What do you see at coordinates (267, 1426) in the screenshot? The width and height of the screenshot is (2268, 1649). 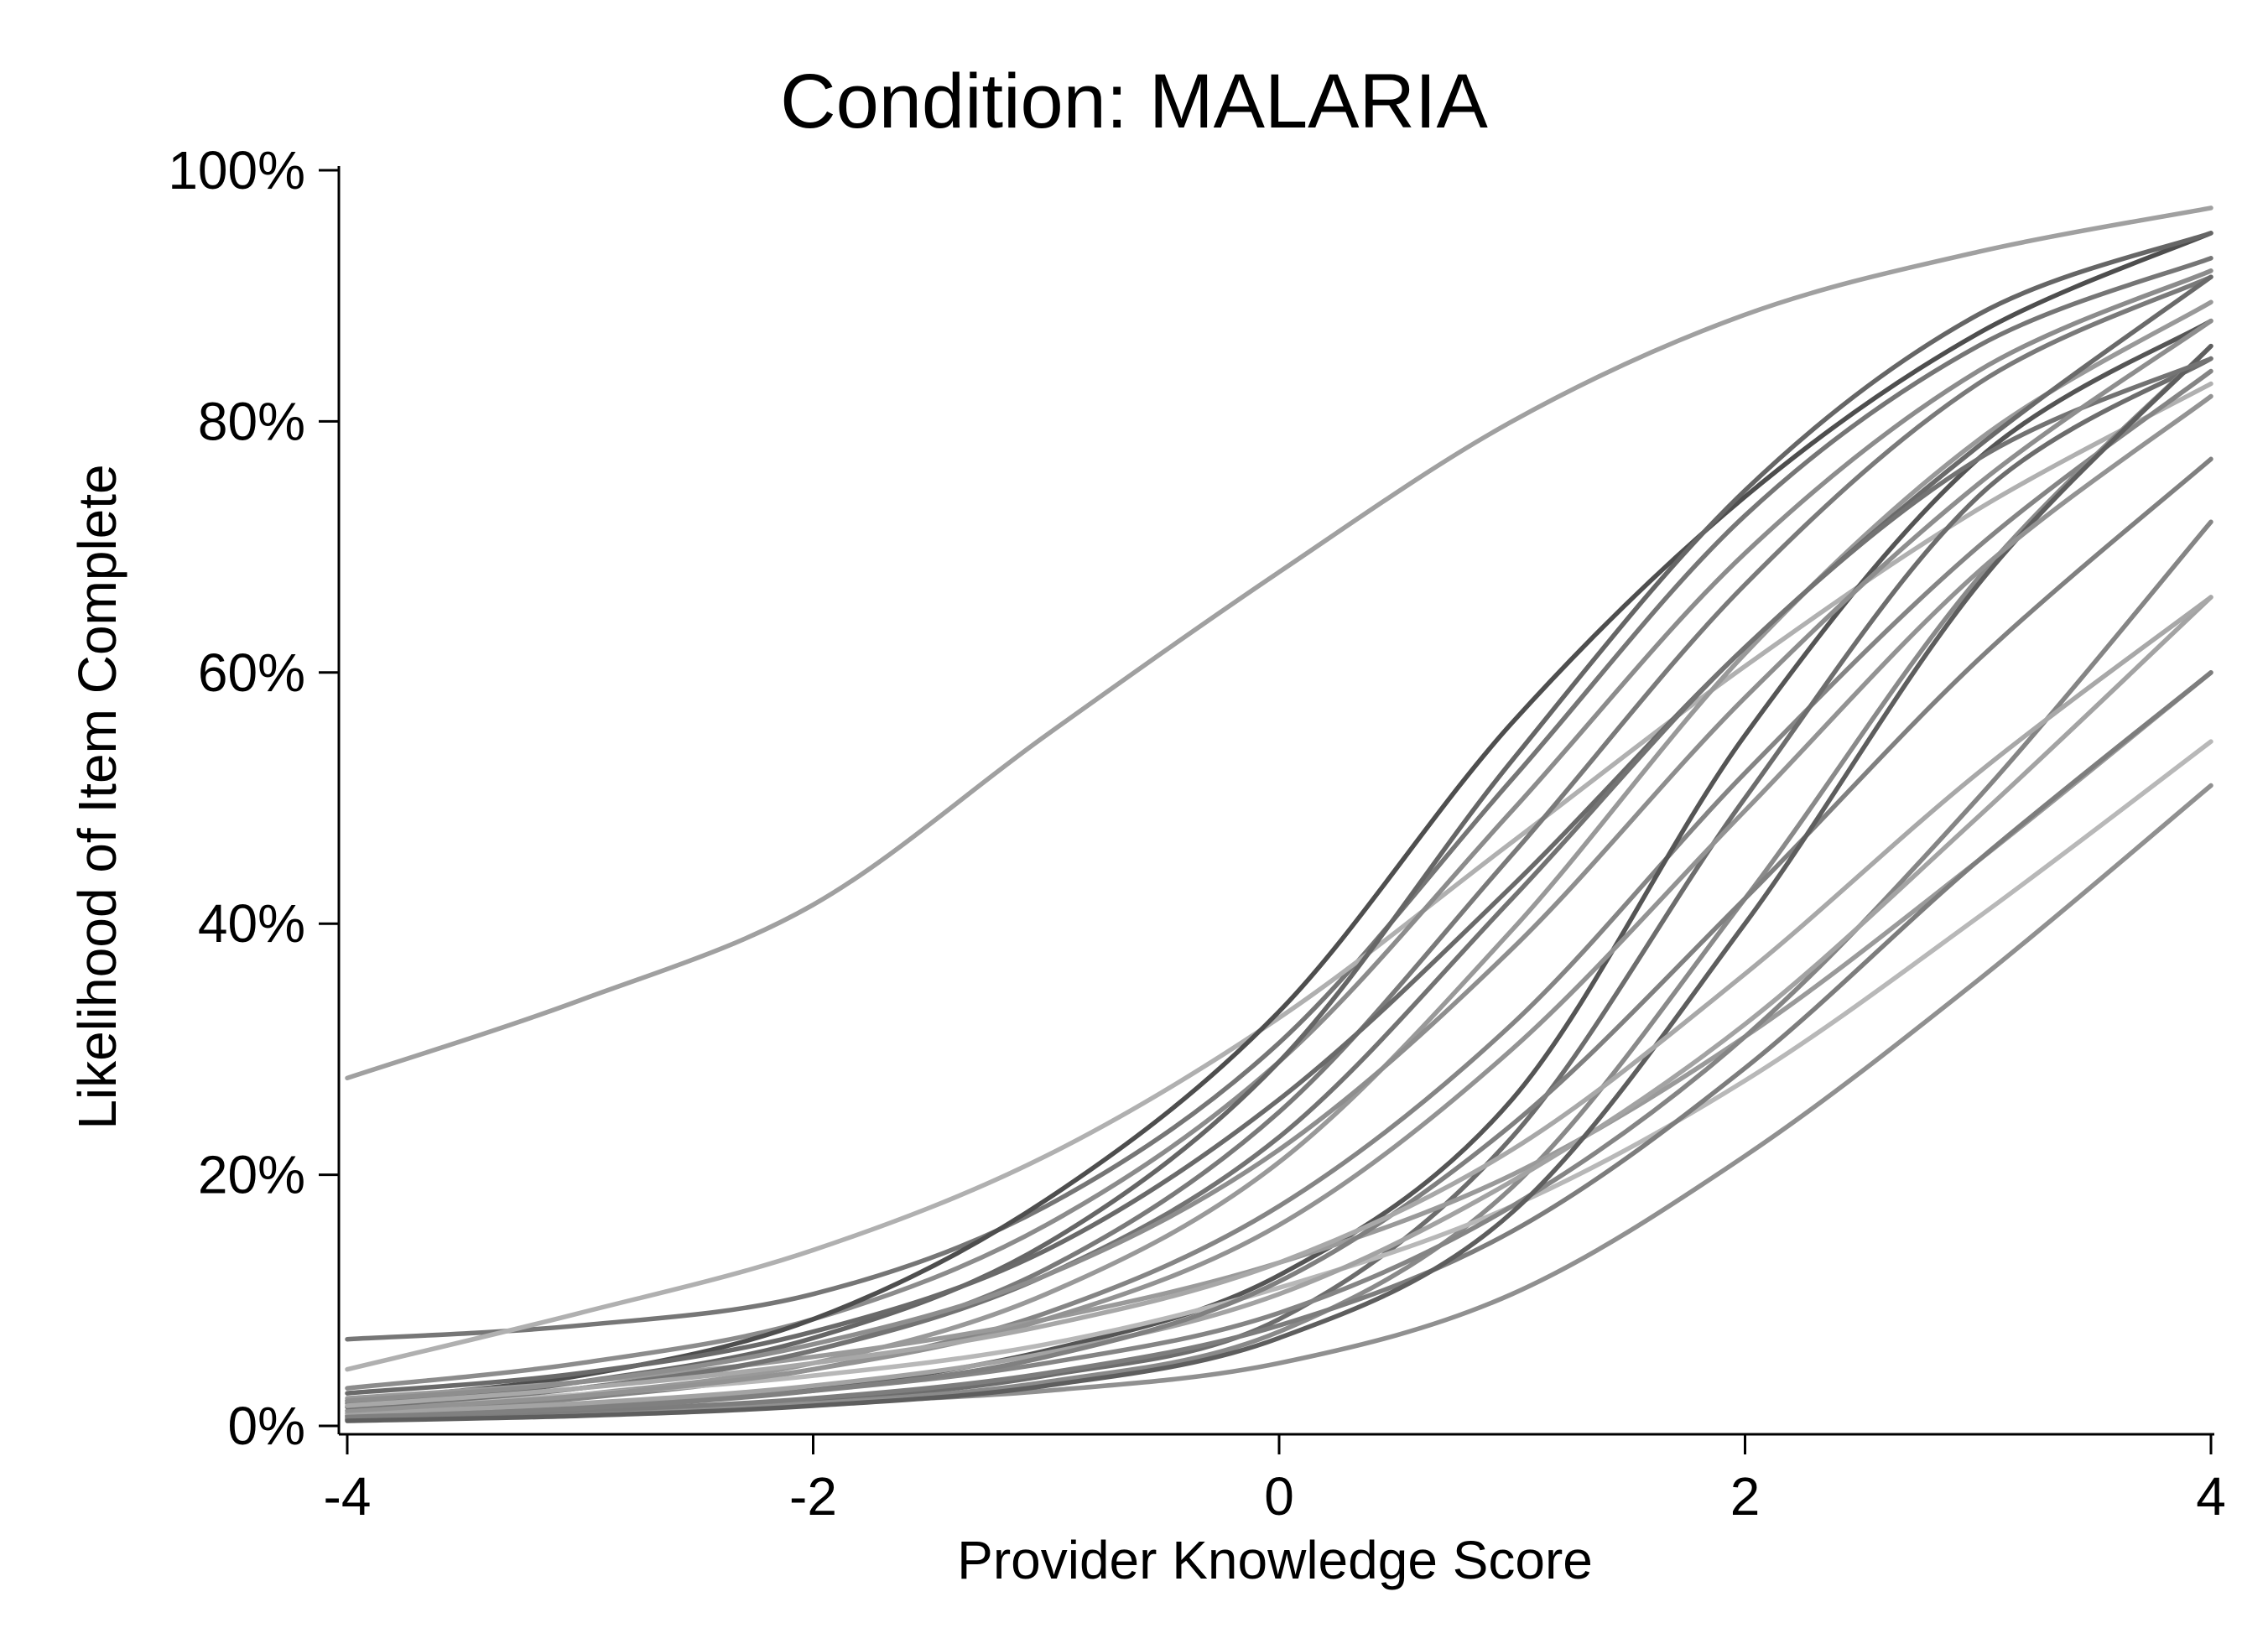 I see `y-tick-label: 0%` at bounding box center [267, 1426].